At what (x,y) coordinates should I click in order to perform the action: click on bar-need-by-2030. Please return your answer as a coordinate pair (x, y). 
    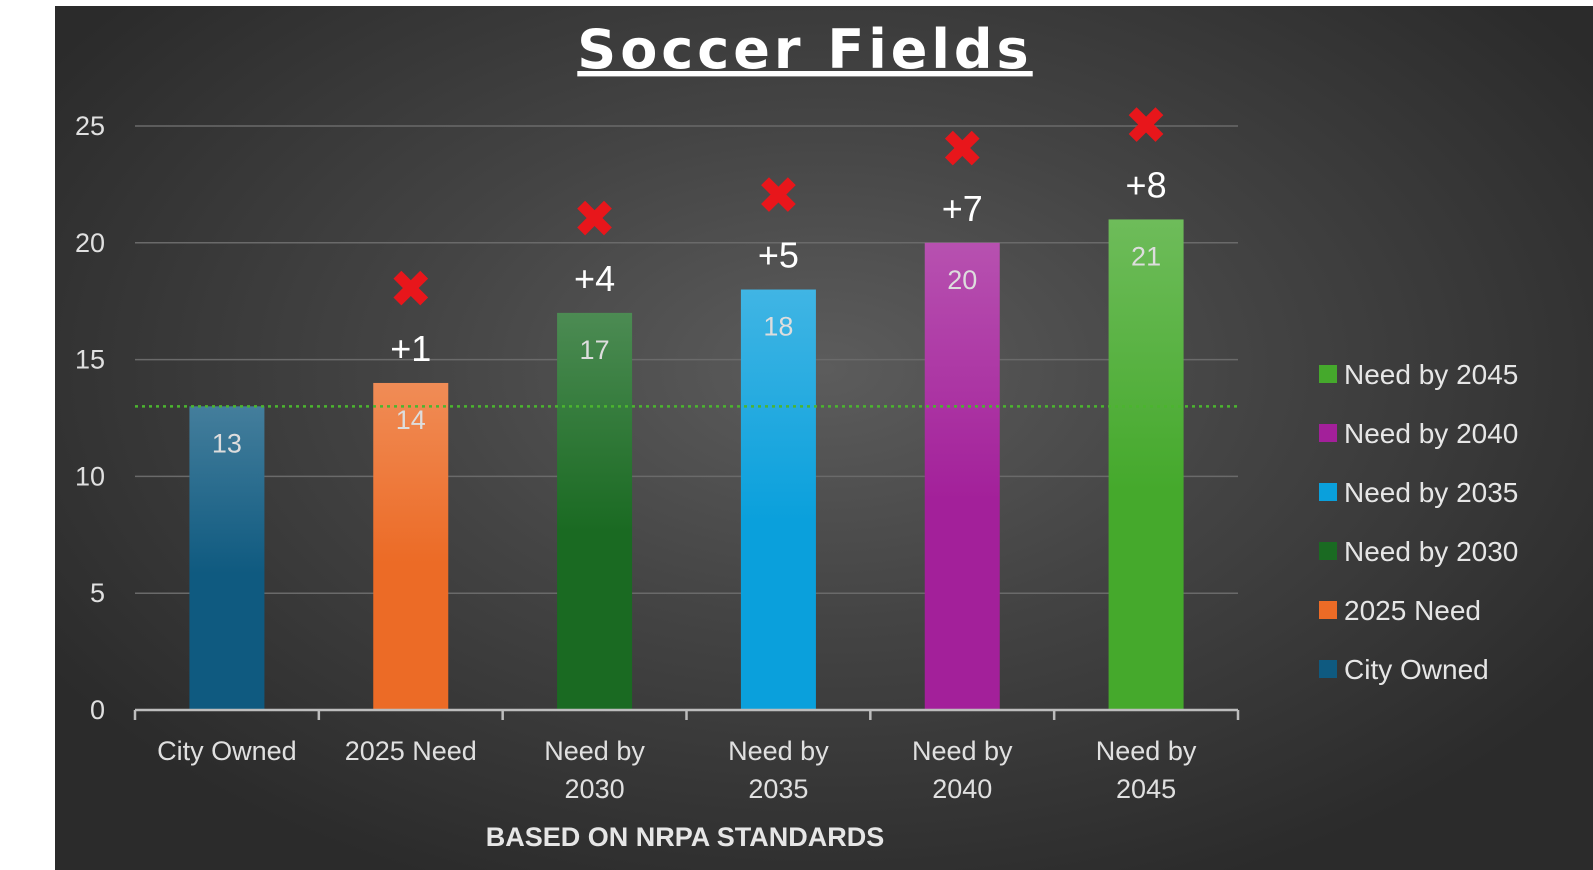
    Looking at the image, I should click on (595, 511).